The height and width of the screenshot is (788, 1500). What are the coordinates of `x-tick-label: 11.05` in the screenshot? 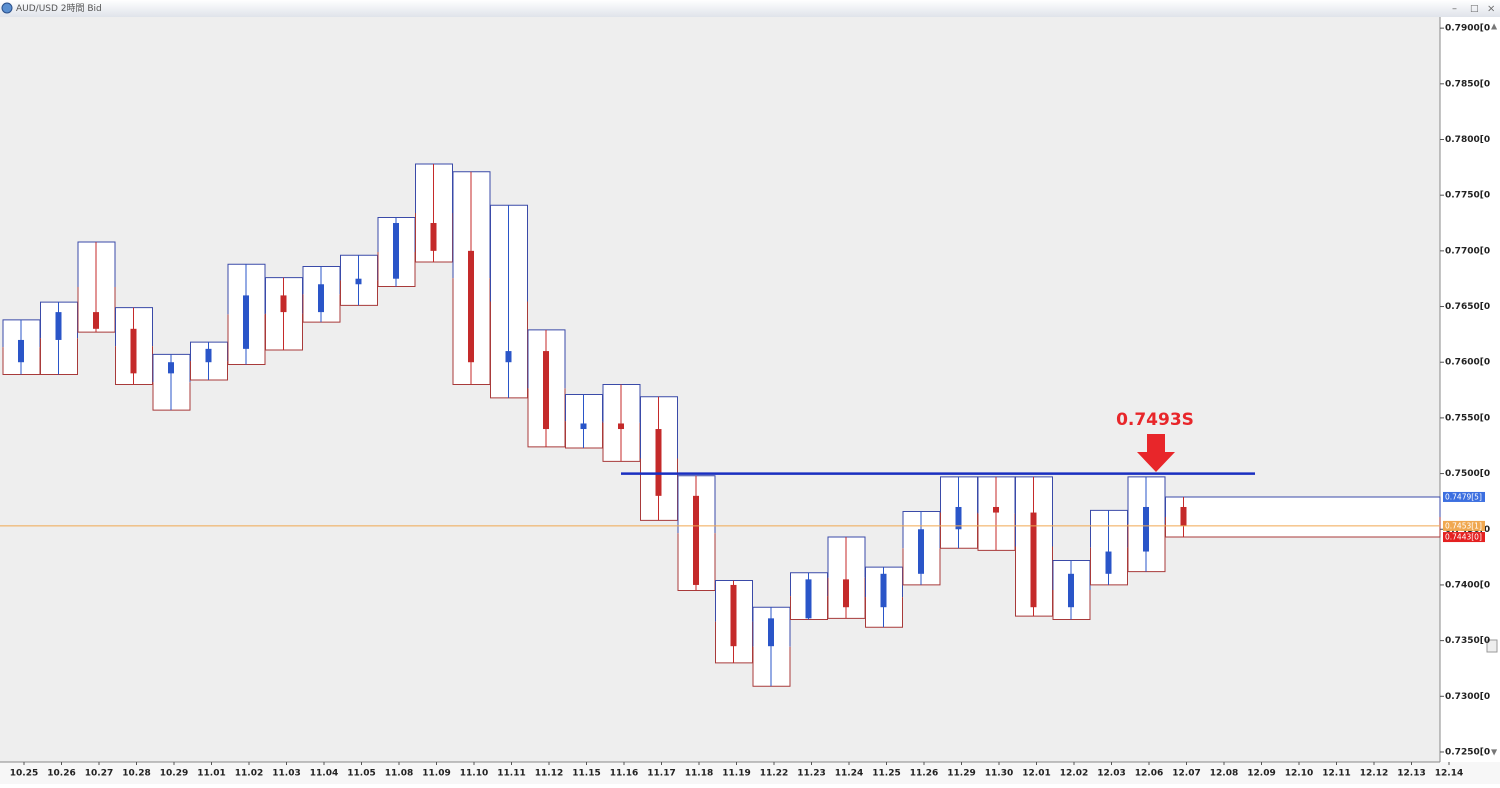 It's located at (361, 774).